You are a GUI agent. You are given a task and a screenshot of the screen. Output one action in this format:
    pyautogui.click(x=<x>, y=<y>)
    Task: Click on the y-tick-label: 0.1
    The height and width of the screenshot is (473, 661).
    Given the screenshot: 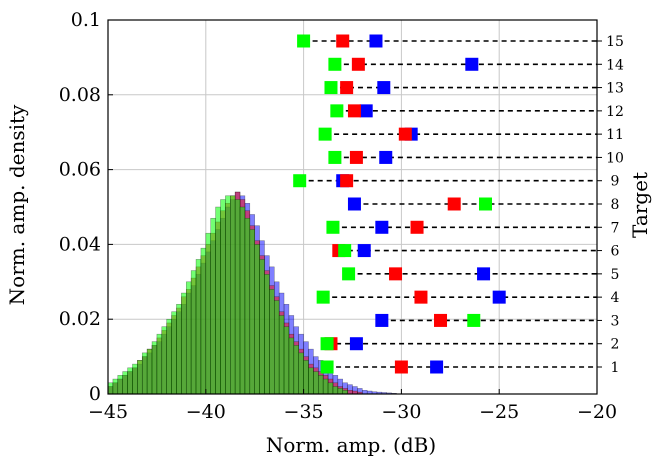 What is the action you would take?
    pyautogui.click(x=86, y=20)
    